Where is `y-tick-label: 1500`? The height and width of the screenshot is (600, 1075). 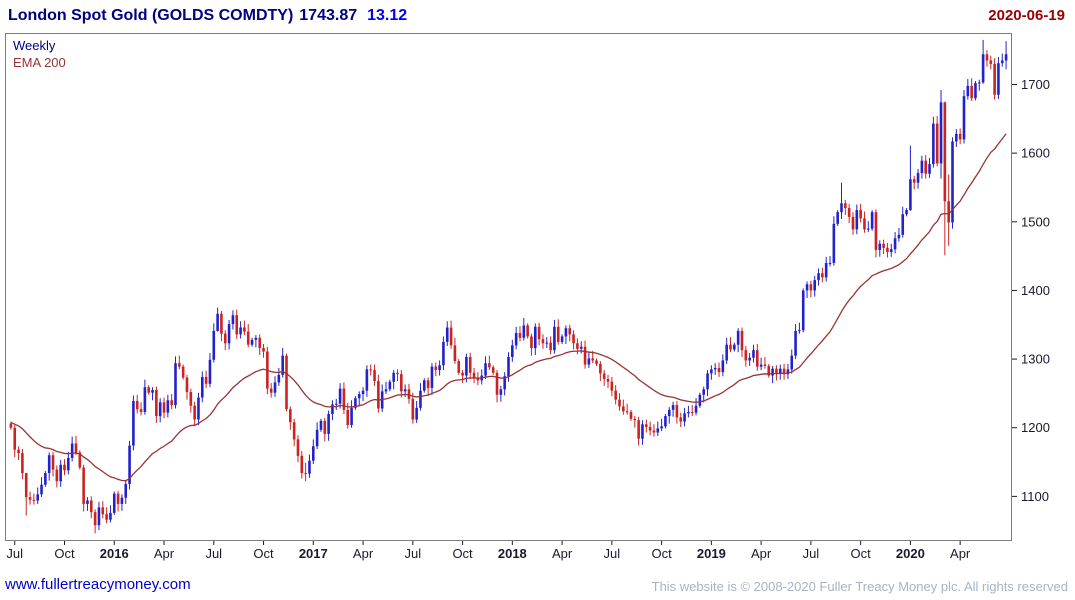 y-tick-label: 1500 is located at coordinates (1035, 221).